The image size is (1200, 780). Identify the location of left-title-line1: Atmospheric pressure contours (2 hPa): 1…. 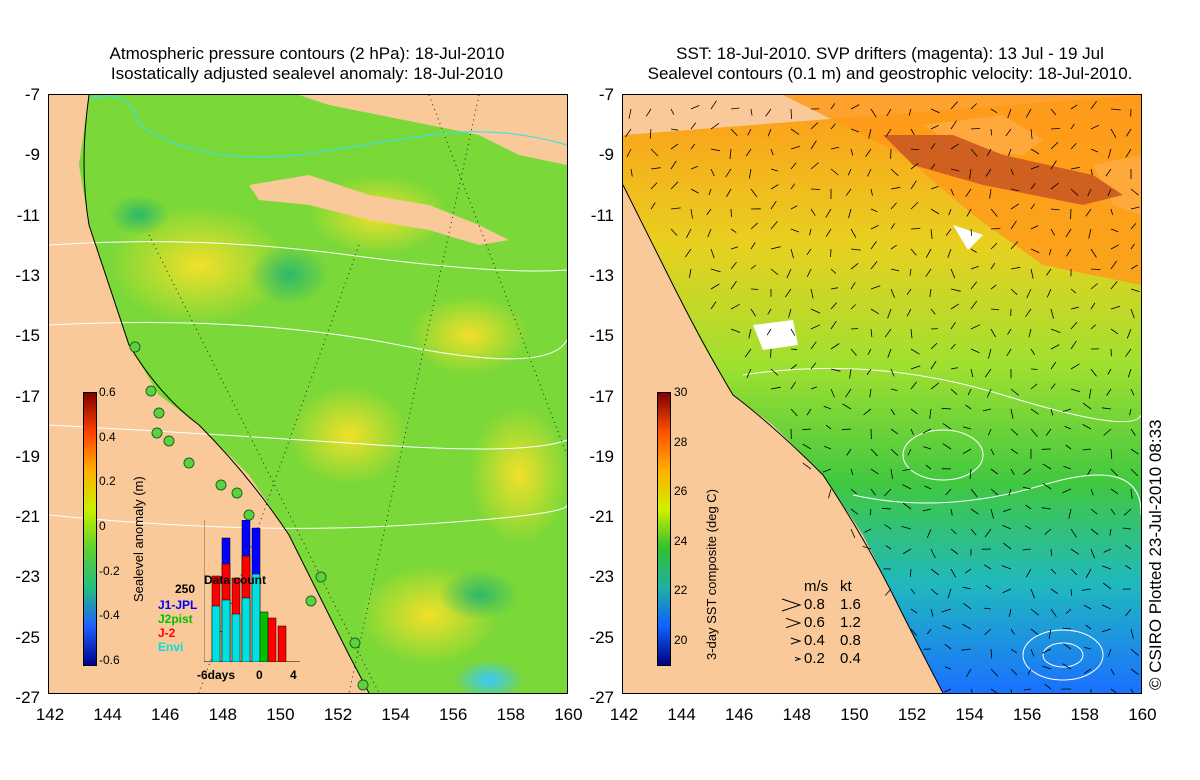
(307, 53).